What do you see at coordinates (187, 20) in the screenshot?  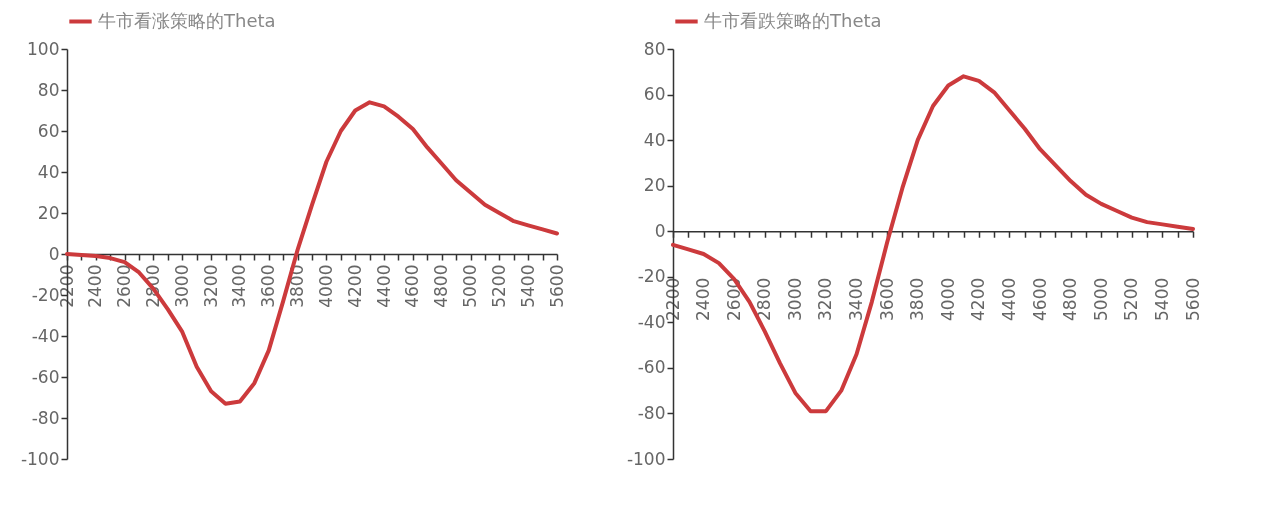 I see `legend-label: 牛市看涨策略的Theta` at bounding box center [187, 20].